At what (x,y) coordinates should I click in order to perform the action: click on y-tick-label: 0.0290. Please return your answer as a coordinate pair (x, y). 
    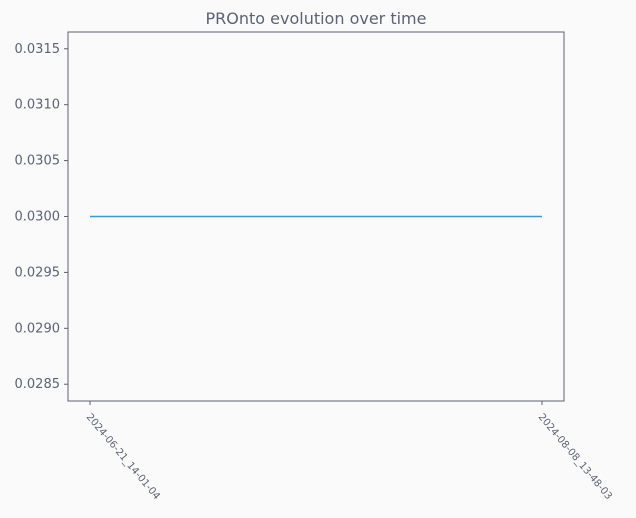
    Looking at the image, I should click on (38, 328).